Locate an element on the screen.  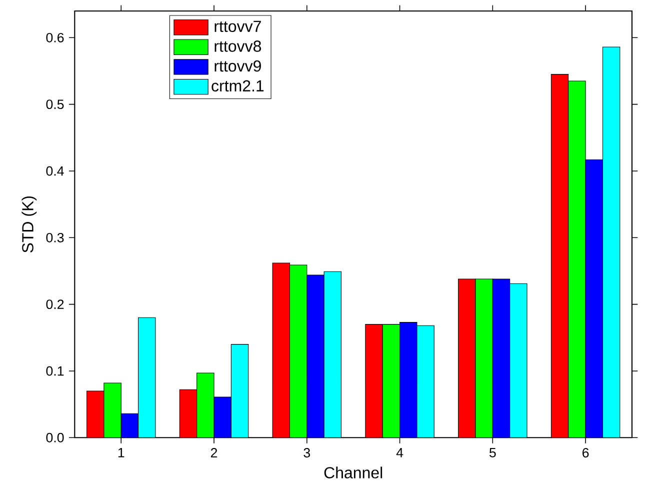
y-tick-label: 0.1 is located at coordinates (55, 371).